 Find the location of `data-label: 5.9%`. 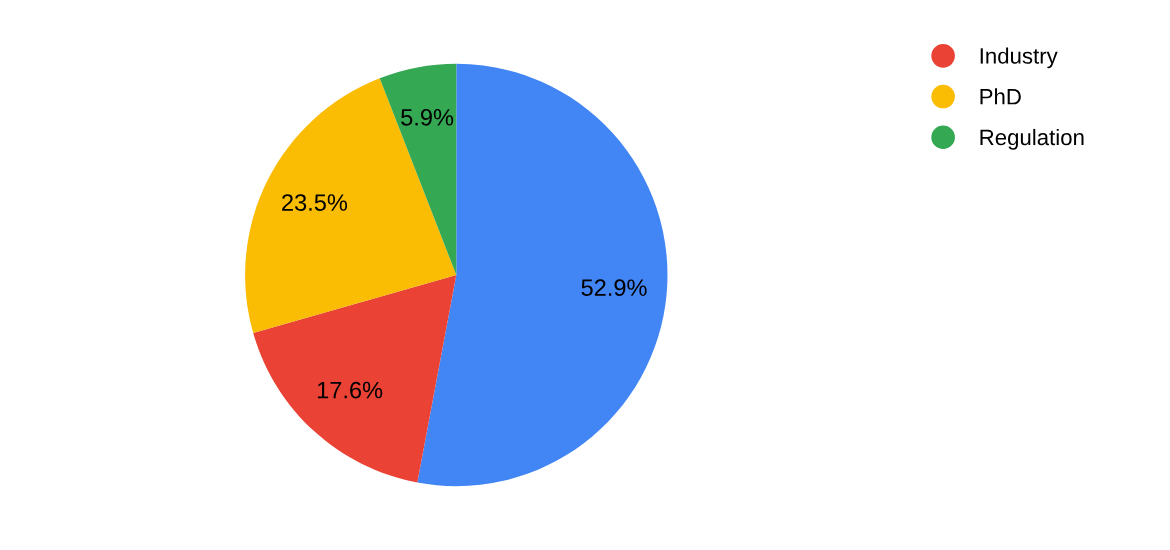

data-label: 5.9% is located at coordinates (427, 117).